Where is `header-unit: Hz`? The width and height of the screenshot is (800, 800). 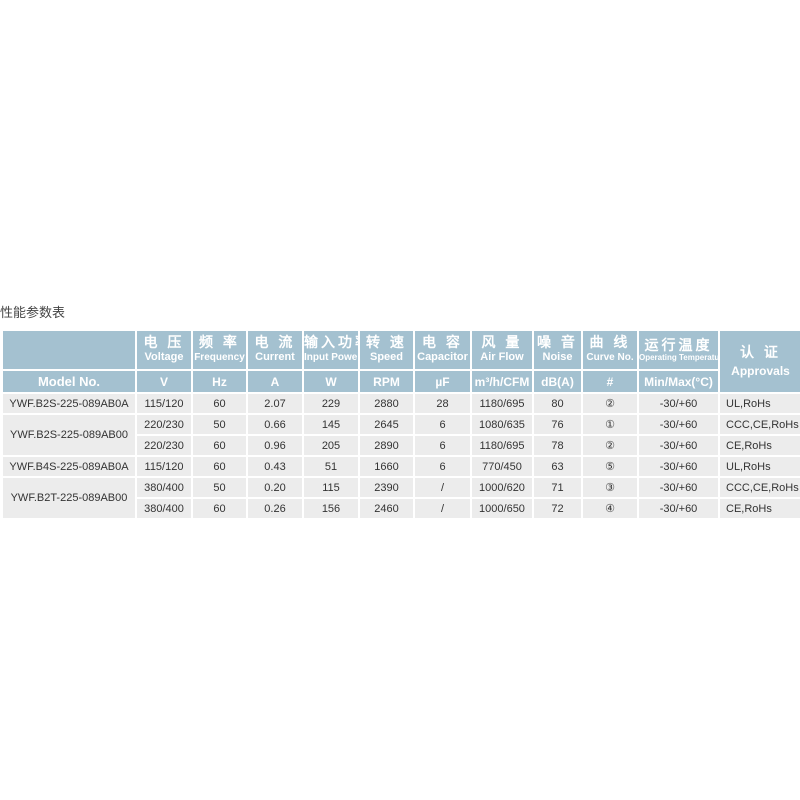
header-unit: Hz is located at coordinates (219, 381).